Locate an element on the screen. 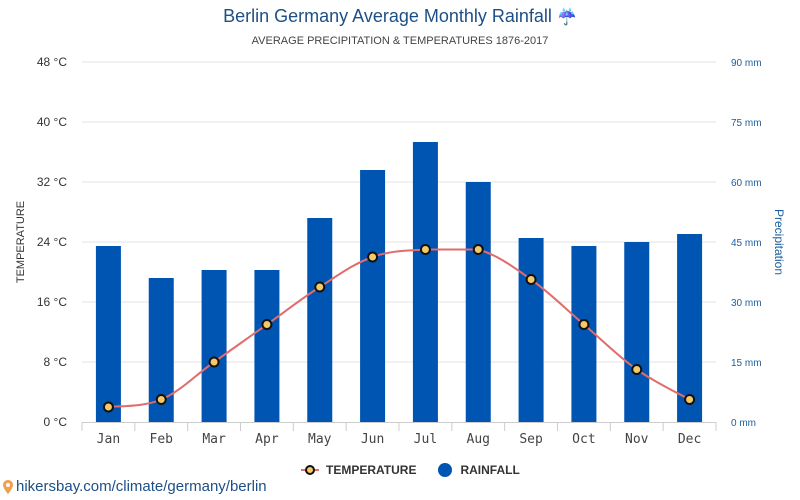 The image size is (800, 500). left-tick-label: 24 °C is located at coordinates (52, 242).